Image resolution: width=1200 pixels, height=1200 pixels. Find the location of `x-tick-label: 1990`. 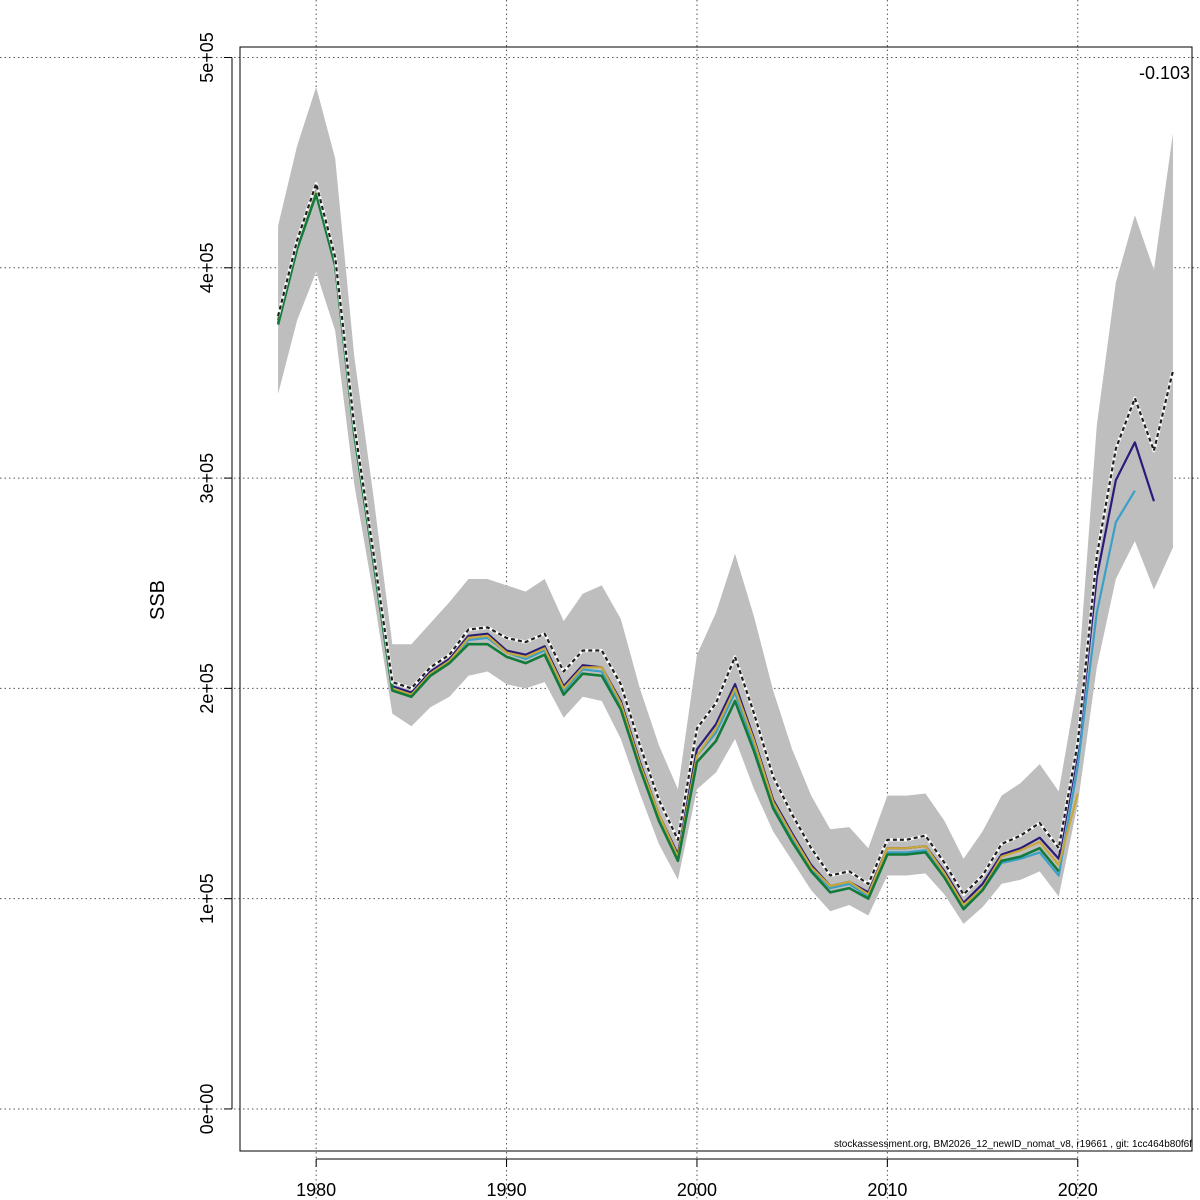

x-tick-label: 1990 is located at coordinates (507, 1190).